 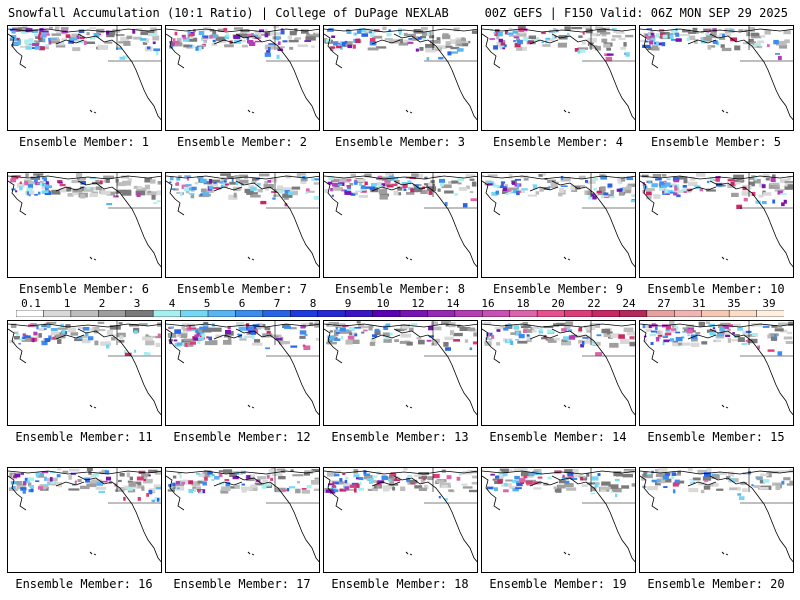 I want to click on snowfall-colorbar, so click(x=400, y=313).